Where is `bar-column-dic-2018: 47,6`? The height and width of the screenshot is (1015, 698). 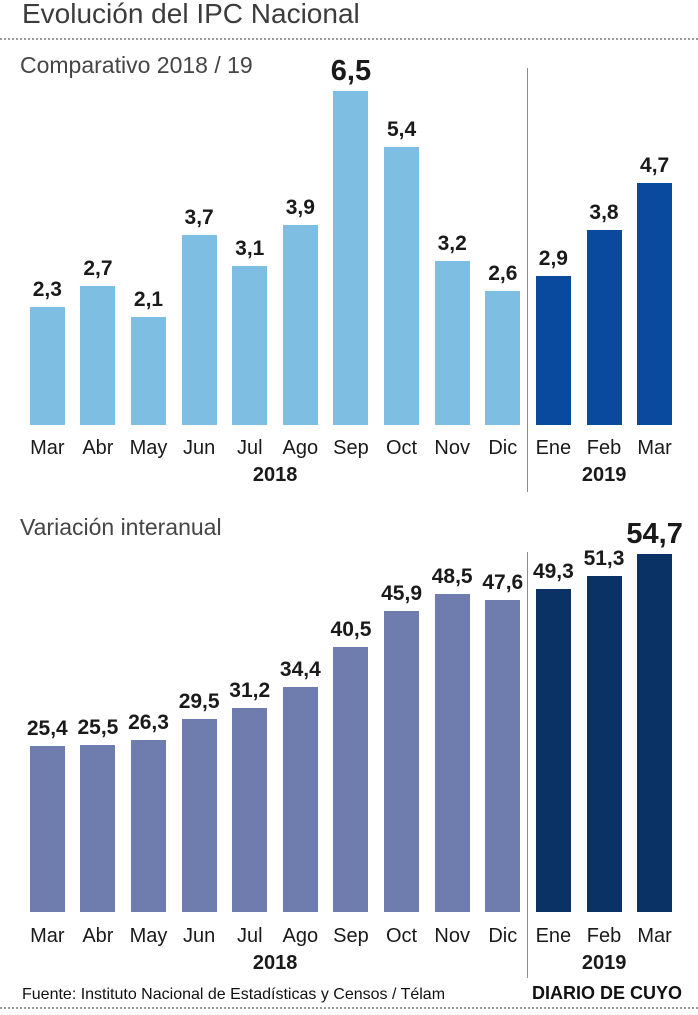
bar-column-dic-2018: 47,6 is located at coordinates (502, 742).